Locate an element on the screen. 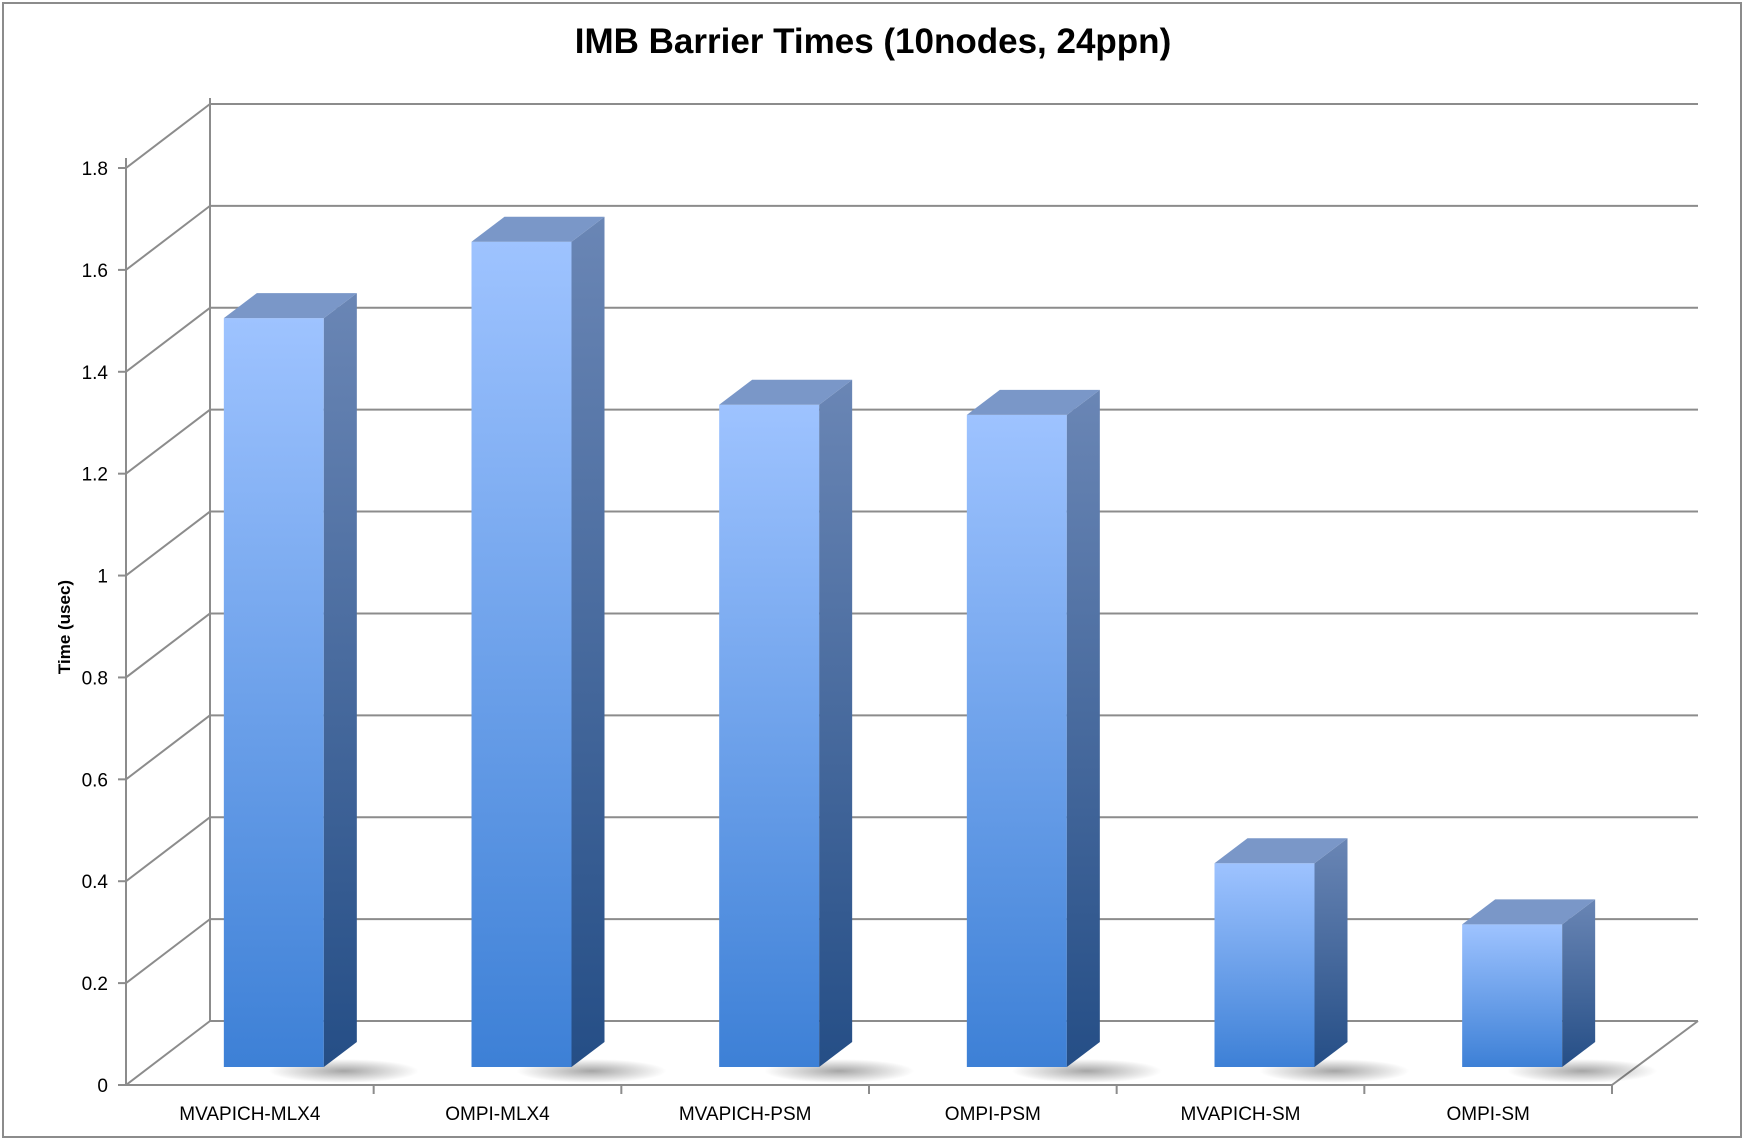  chart-title: IMB Barrier Times (10nodes, 24ppn) is located at coordinates (873, 41).